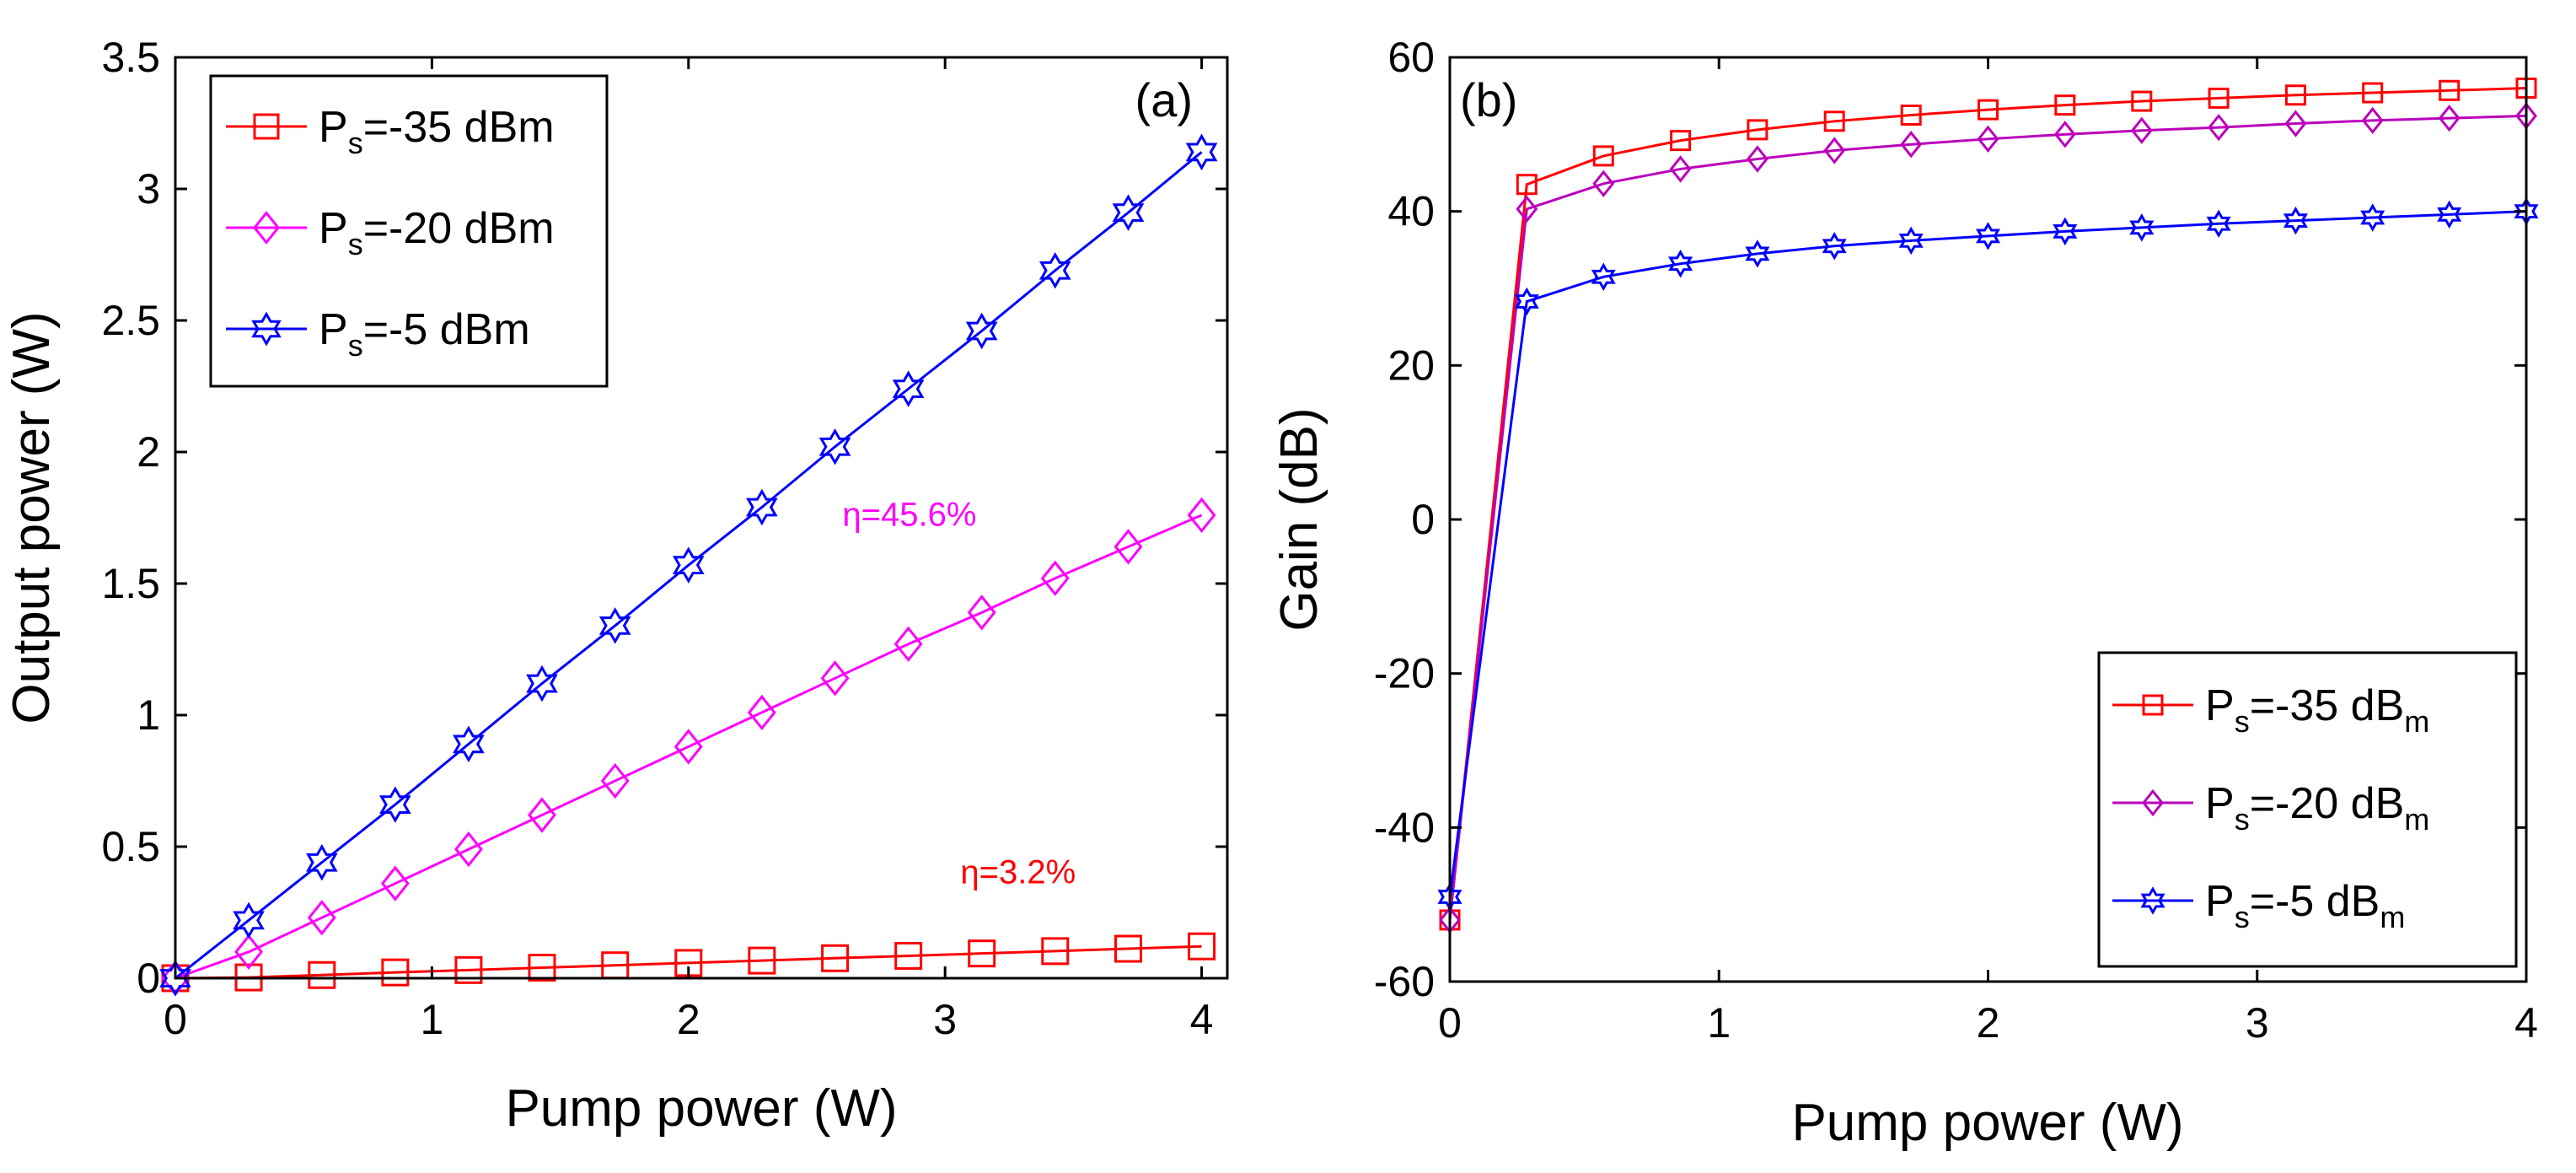 This screenshot has height=1173, width=2576. What do you see at coordinates (1987, 1123) in the screenshot?
I see `x-axis-label-b: Pump power (W)` at bounding box center [1987, 1123].